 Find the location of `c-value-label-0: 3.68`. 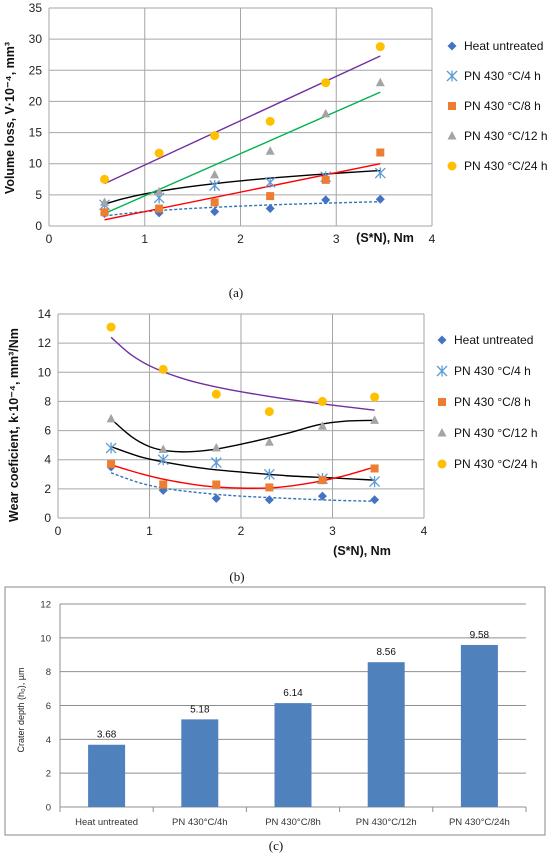

c-value-label-0: 3.68 is located at coordinates (107, 735).